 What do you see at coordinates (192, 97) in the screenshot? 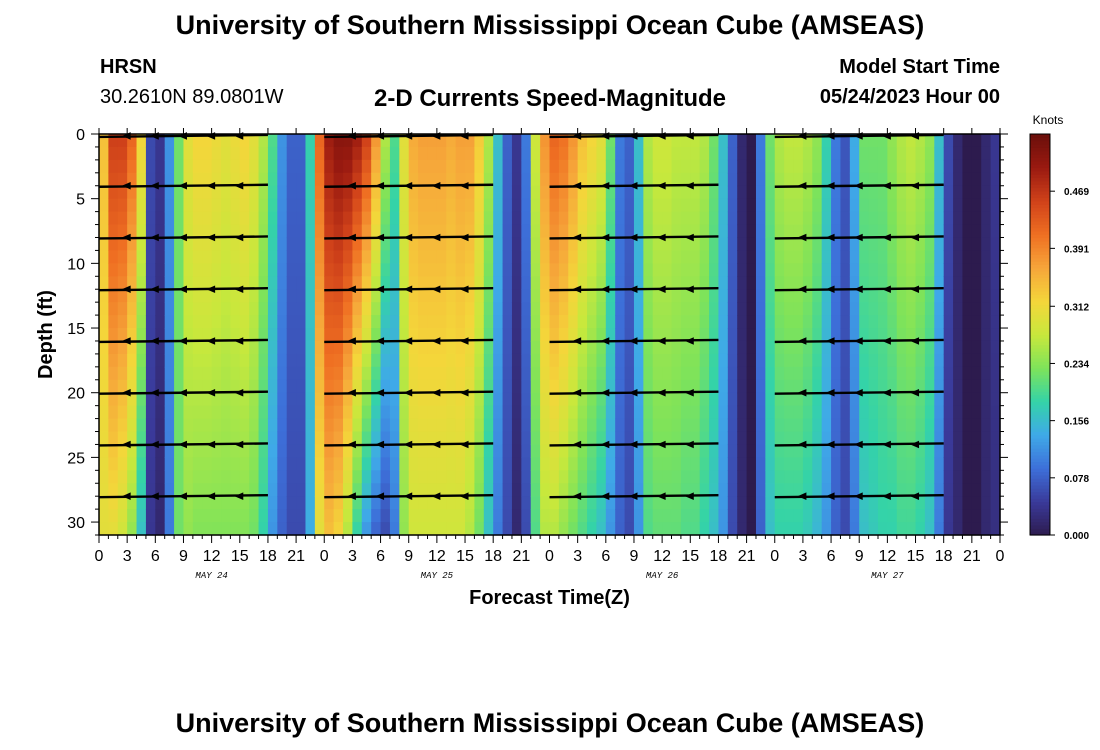
I see `station-coordinates: 30.2610N 89.0801W` at bounding box center [192, 97].